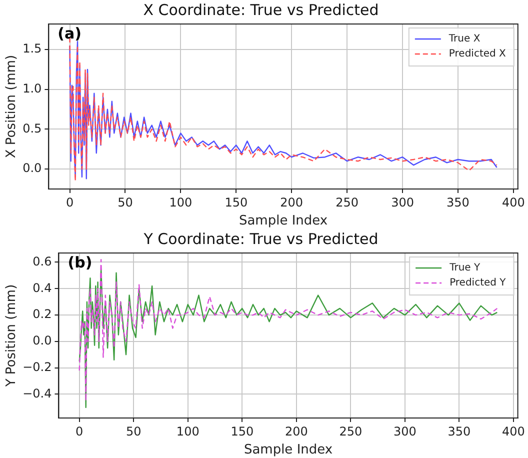 The width and height of the screenshot is (528, 458). Describe the element at coordinates (32, 128) in the screenshot. I see `y-tick-label: 0.5` at that location.